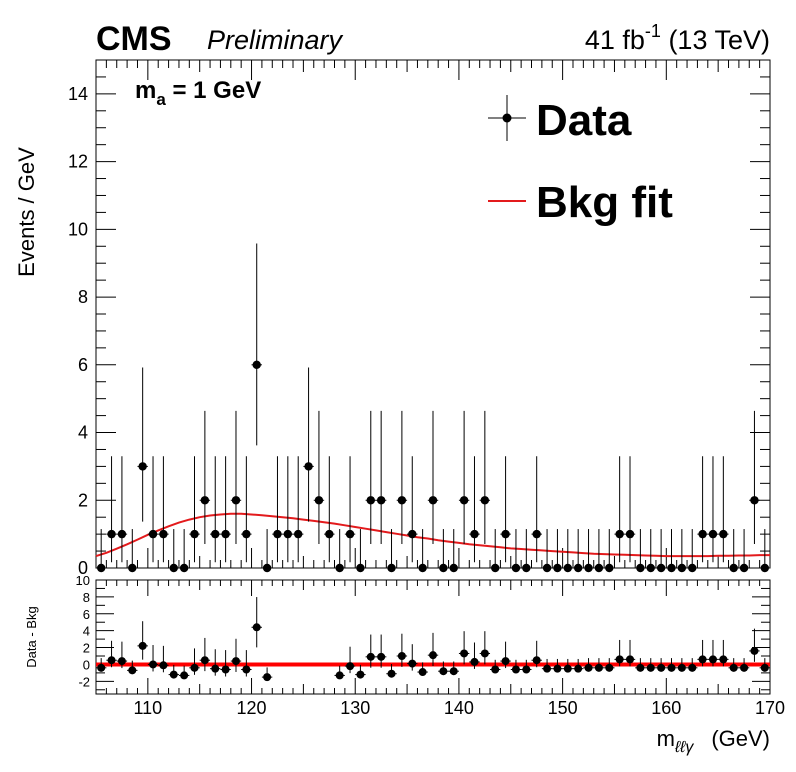 This screenshot has height=772, width=796. I want to click on ratio-y-tick-label: 10, so click(83, 580).